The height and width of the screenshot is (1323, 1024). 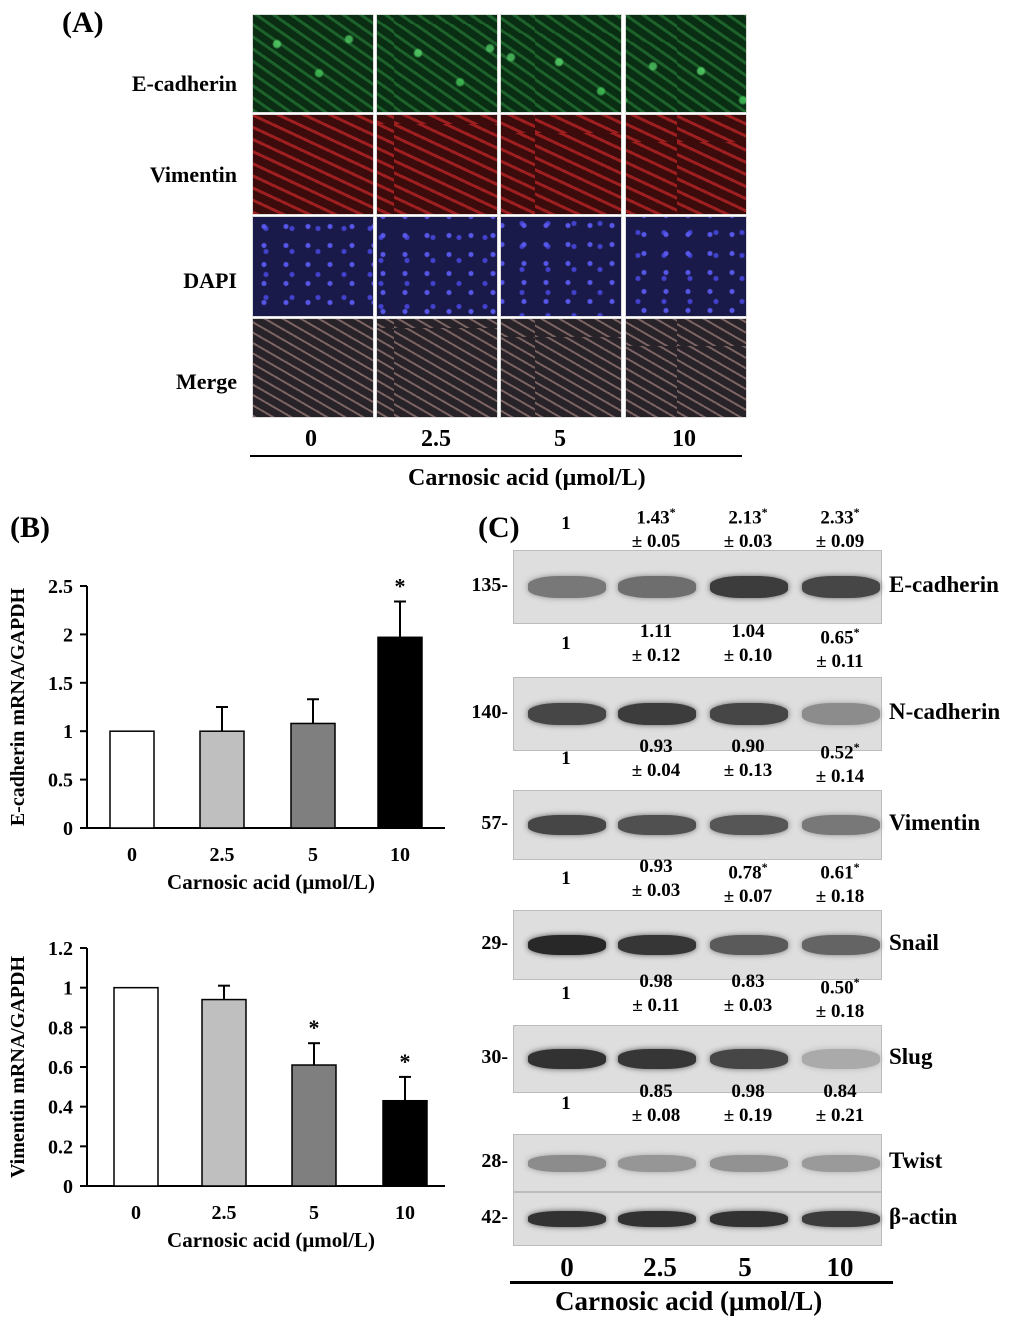 What do you see at coordinates (911, 1056) in the screenshot?
I see `protein-label: Slug` at bounding box center [911, 1056].